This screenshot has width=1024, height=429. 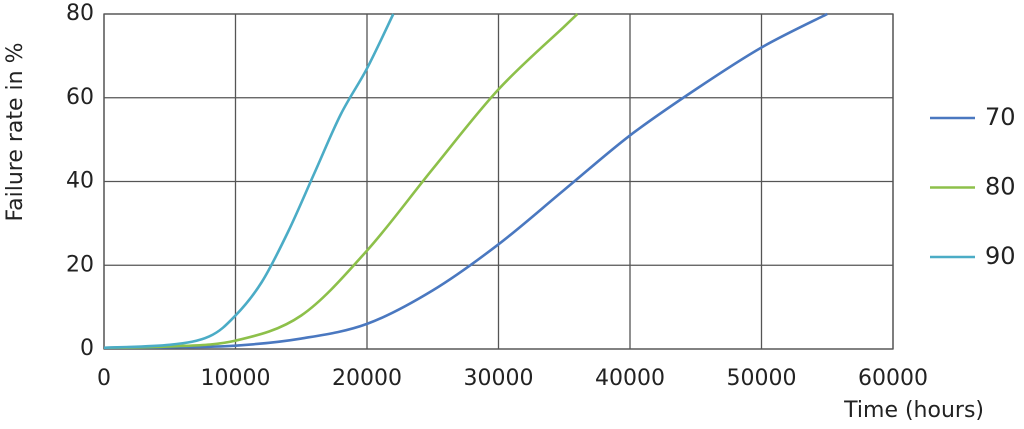 What do you see at coordinates (80, 13) in the screenshot?
I see `y-tick-label: 80` at bounding box center [80, 13].